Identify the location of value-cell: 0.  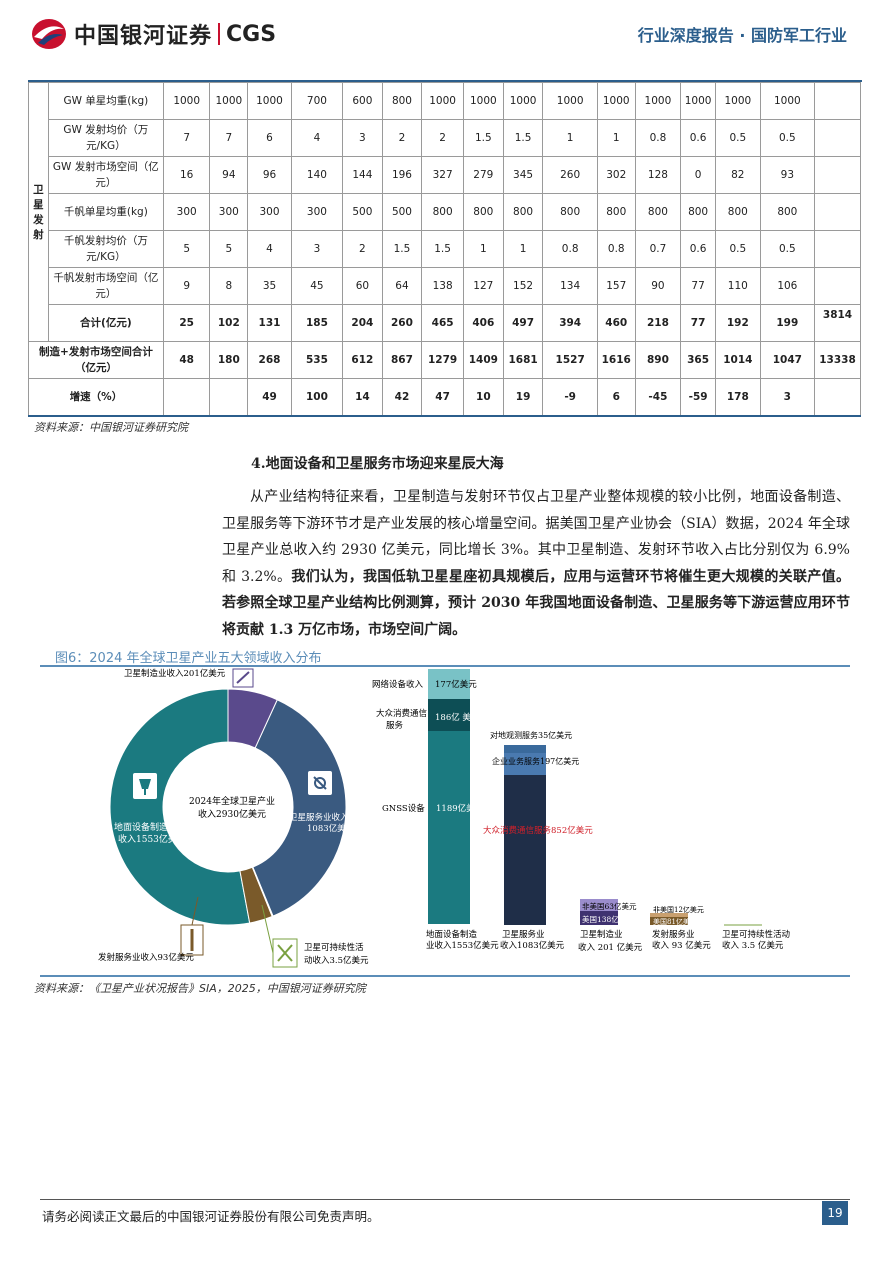
(698, 175).